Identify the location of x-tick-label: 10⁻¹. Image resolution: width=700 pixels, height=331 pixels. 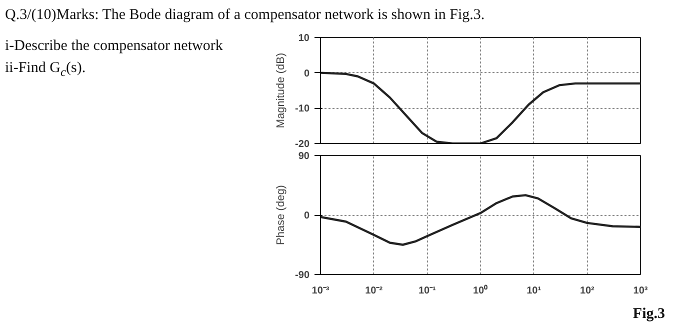
(427, 291).